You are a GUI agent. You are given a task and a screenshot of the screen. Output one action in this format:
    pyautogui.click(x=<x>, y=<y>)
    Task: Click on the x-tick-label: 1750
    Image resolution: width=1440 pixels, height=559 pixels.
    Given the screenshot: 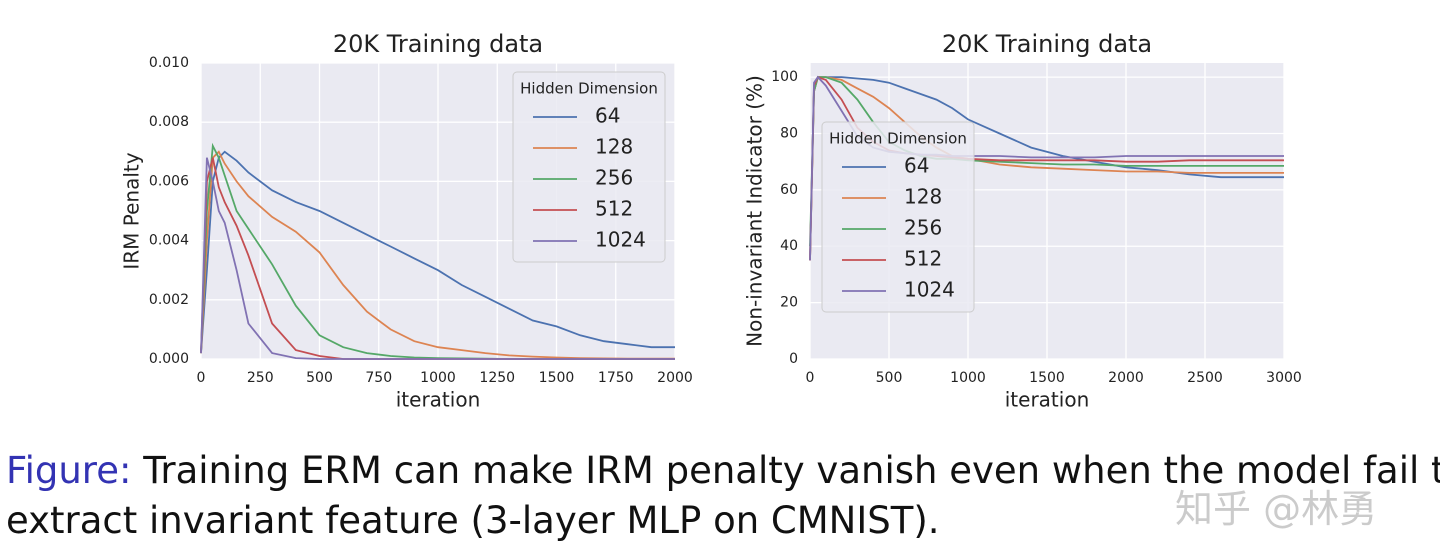 What is the action you would take?
    pyautogui.click(x=616, y=378)
    